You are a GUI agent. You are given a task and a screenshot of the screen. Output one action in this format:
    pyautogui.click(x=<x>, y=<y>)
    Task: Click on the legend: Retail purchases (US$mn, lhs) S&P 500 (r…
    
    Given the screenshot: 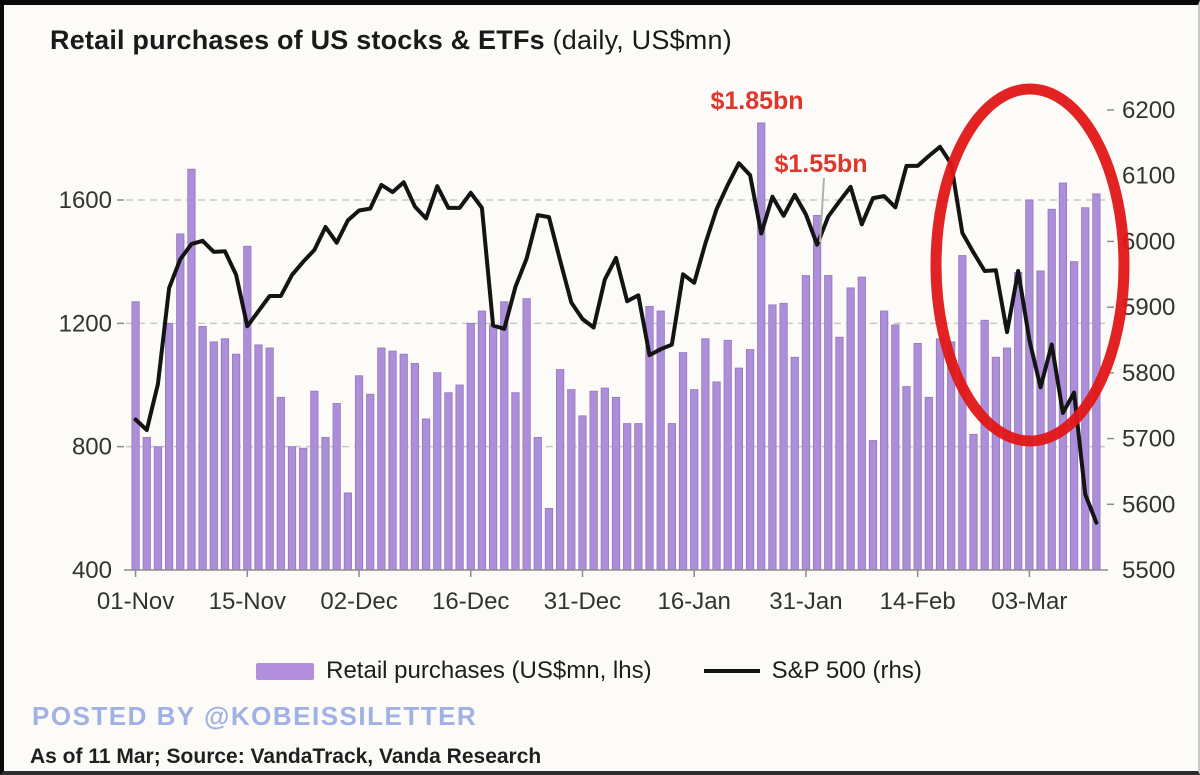 What is the action you would take?
    pyautogui.click(x=589, y=671)
    